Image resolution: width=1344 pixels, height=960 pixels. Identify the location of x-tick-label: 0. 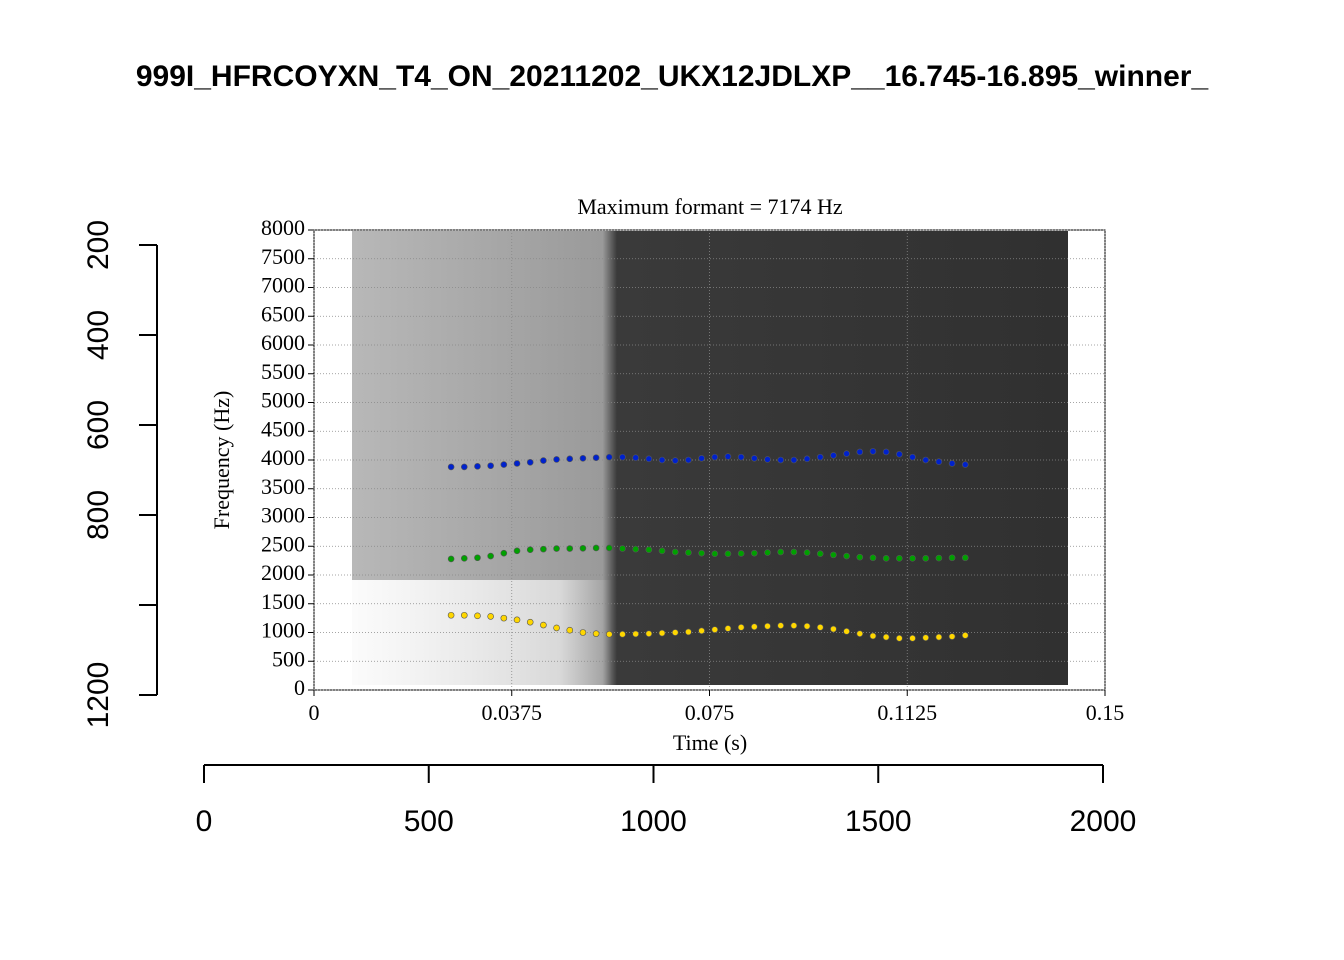
(204, 821).